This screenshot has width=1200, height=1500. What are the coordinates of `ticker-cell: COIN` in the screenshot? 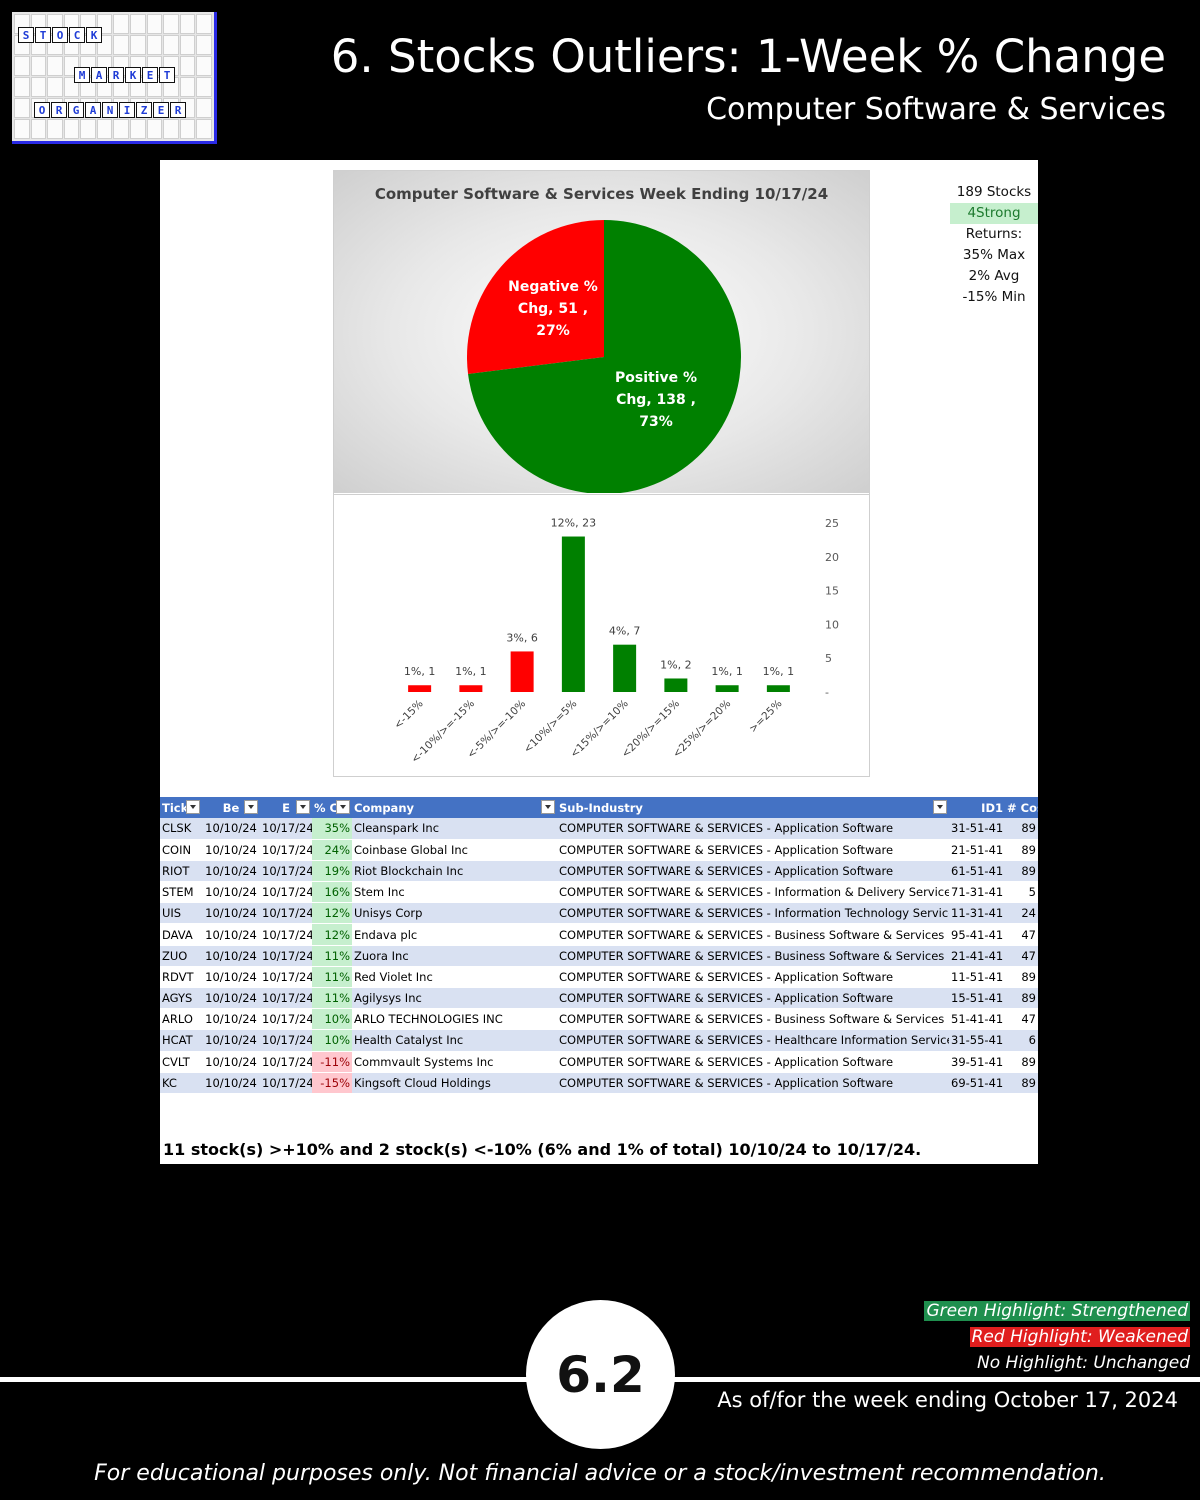 It's located at (181, 850).